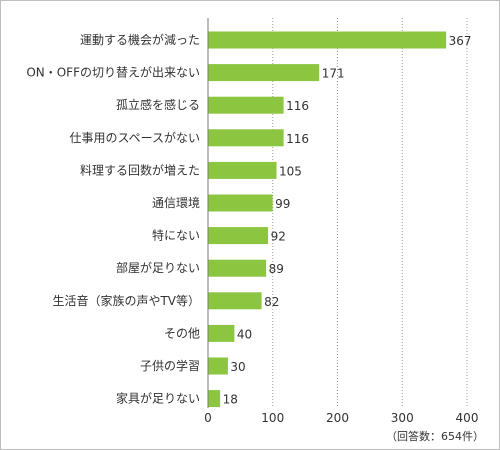  What do you see at coordinates (333, 74) in the screenshot?
I see `value-label: 171` at bounding box center [333, 74].